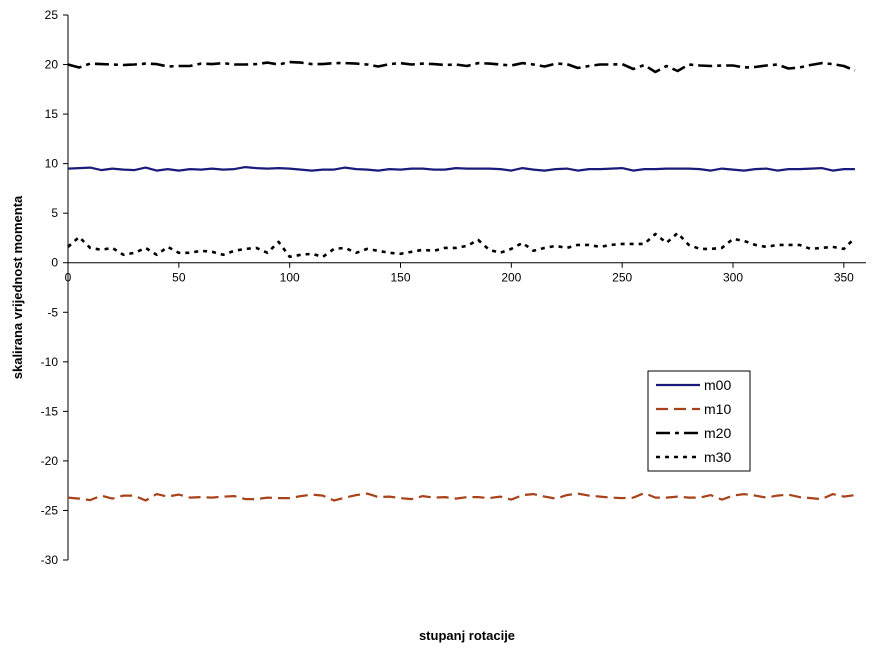 Image resolution: width=872 pixels, height=654 pixels. I want to click on legend-label-m10: m10, so click(717, 409).